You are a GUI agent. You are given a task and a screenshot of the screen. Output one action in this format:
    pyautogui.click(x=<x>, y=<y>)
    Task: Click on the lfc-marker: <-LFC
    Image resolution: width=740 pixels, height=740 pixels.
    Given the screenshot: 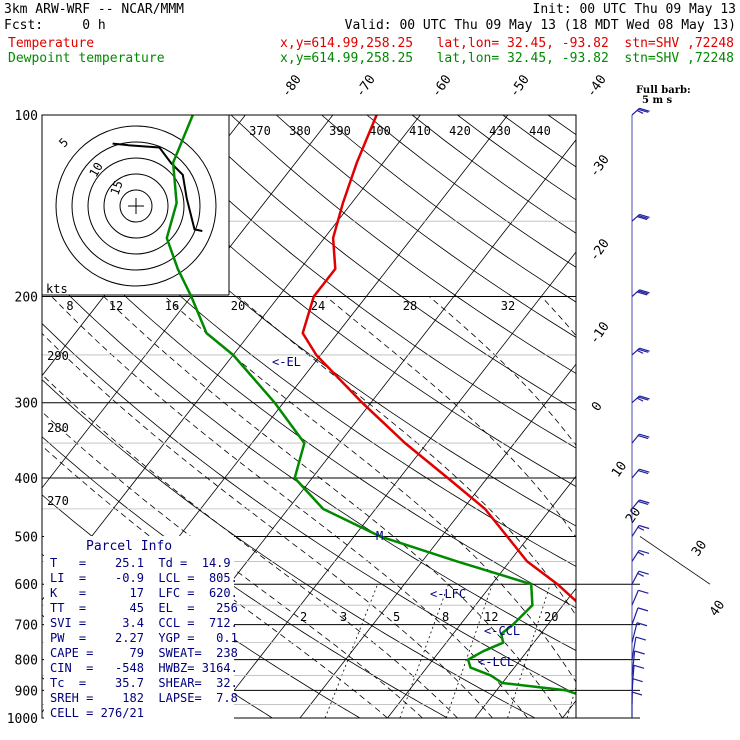 What is the action you would take?
    pyautogui.click(x=448, y=594)
    